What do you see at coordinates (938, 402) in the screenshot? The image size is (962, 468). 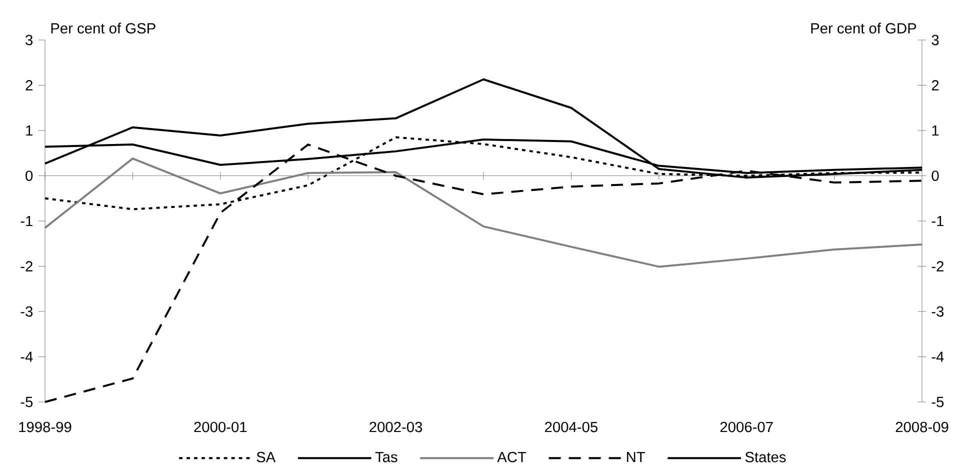 I see `y2-tick-label: -5` at bounding box center [938, 402].